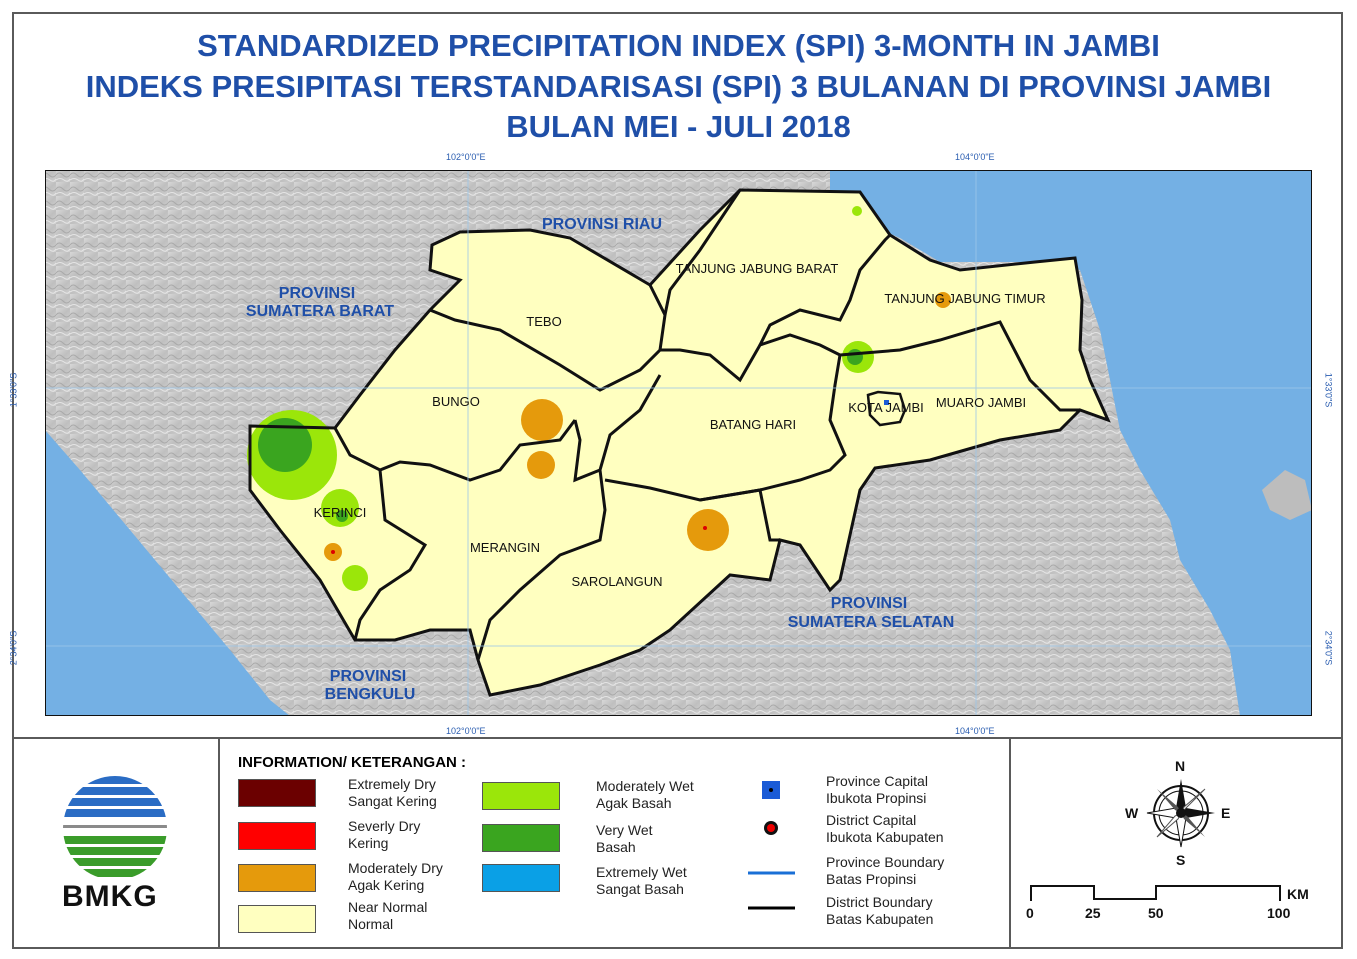 The width and height of the screenshot is (1357, 959). Describe the element at coordinates (1180, 766) in the screenshot. I see `compass-north: N` at that location.